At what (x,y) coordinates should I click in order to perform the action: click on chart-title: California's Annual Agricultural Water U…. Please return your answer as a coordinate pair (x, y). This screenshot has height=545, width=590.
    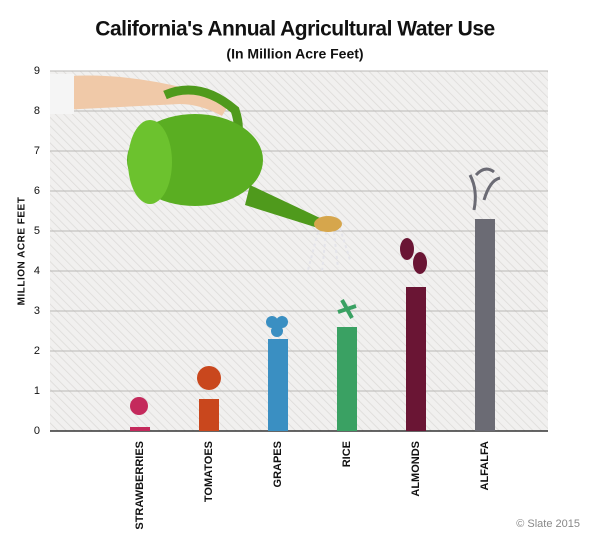
    Looking at the image, I should click on (294, 29).